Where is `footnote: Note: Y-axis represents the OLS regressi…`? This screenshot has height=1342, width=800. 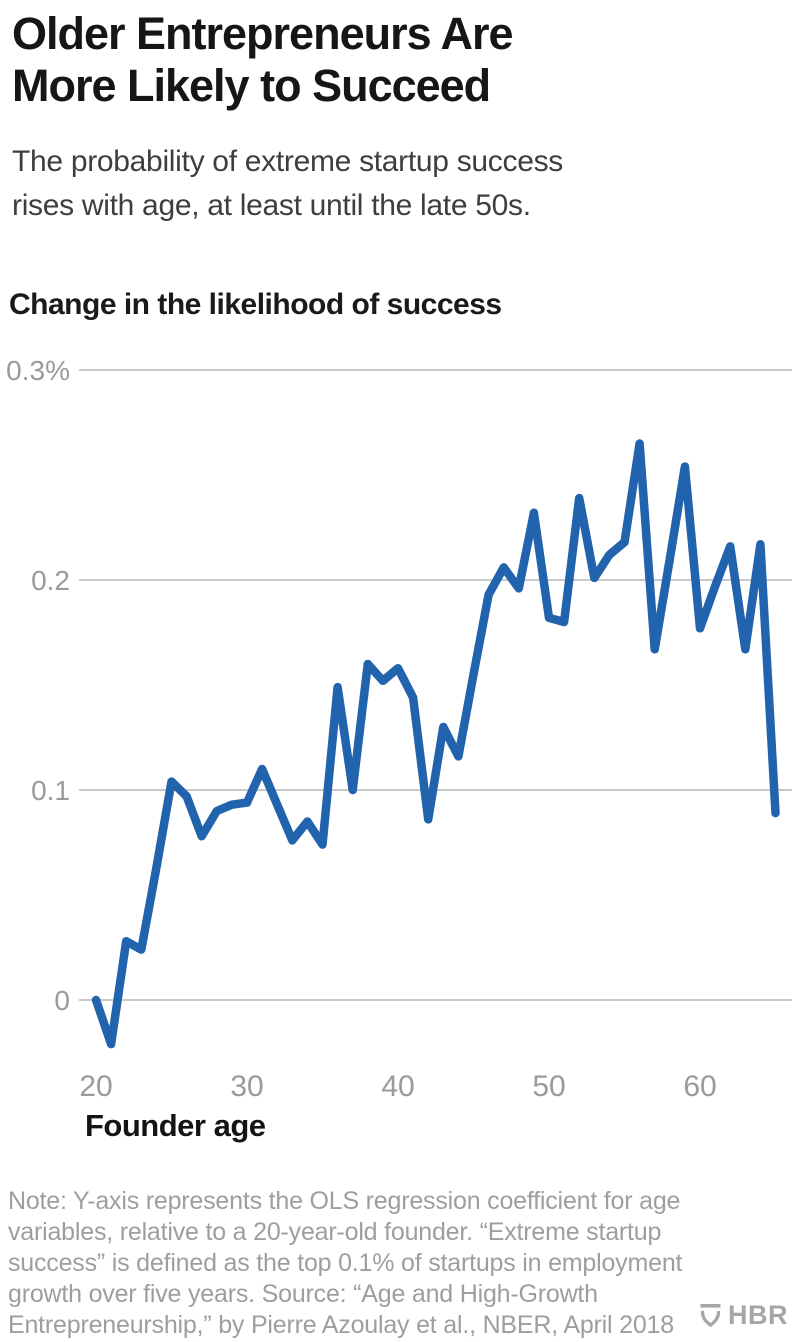
footnote: Note: Y-axis represents the OLS regressi… is located at coordinates (398, 1263).